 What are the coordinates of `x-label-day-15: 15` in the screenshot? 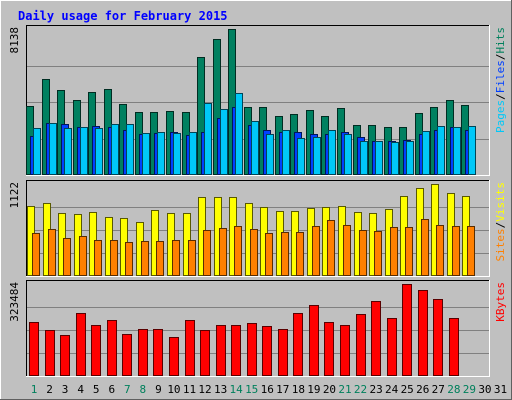 It's located at (251, 389).